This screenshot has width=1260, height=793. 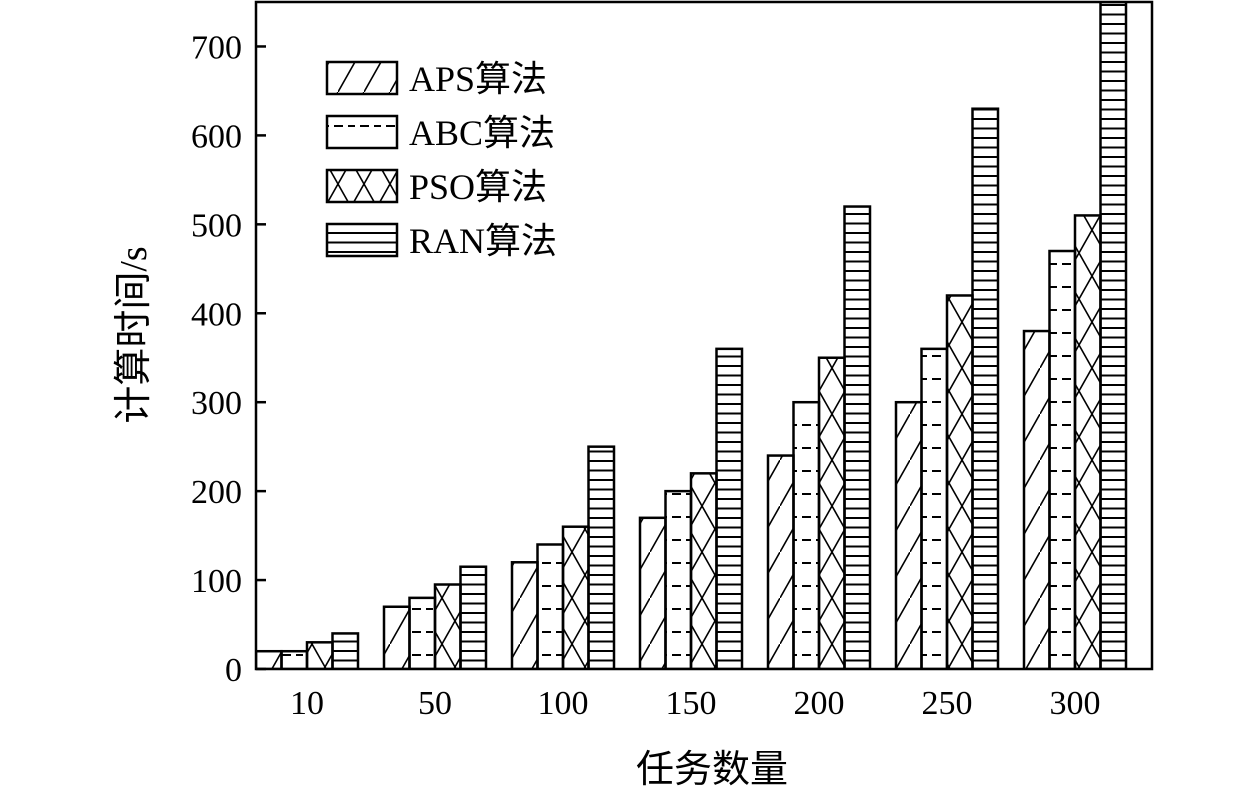 I want to click on bar-RAN算法-150, so click(x=729, y=508).